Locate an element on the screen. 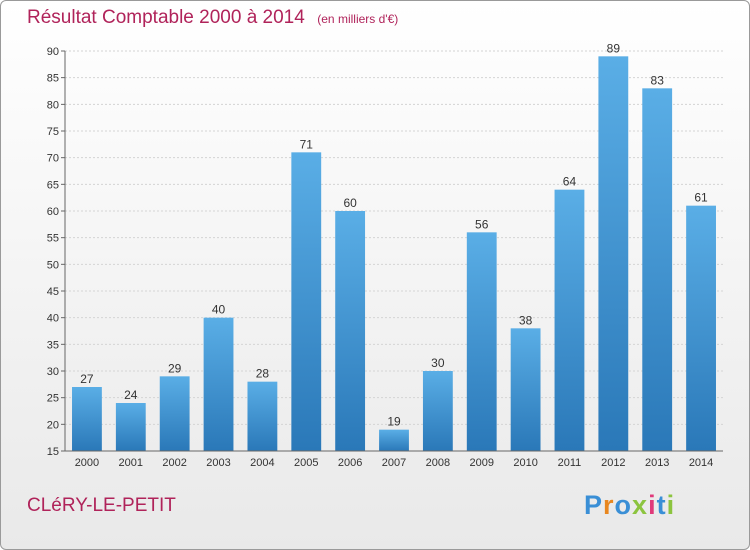 This screenshot has width=750, height=550. y-tick-label: 40 is located at coordinates (53, 319).